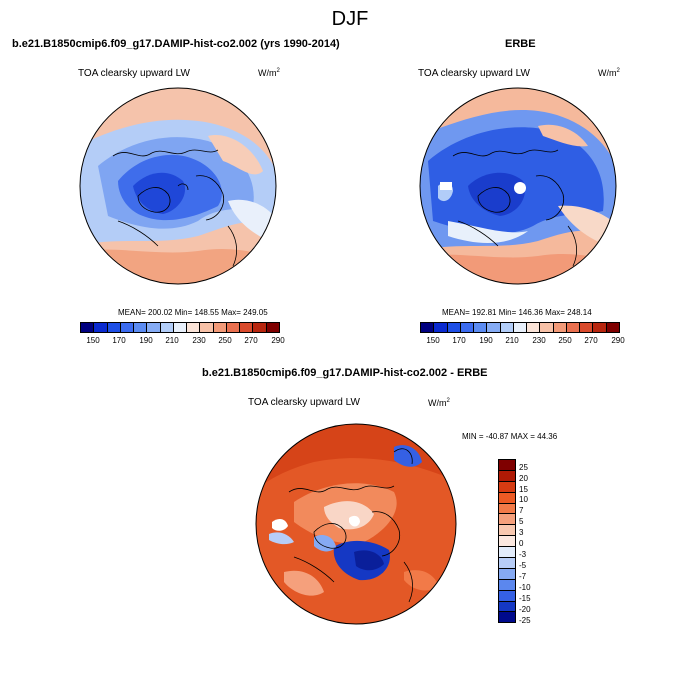  I want to click on obs-tick: 250, so click(565, 340).